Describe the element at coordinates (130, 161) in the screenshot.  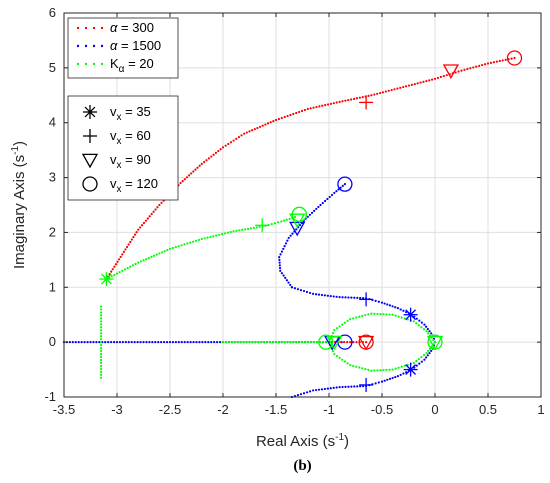
I see `legend-label: vx = 90` at that location.